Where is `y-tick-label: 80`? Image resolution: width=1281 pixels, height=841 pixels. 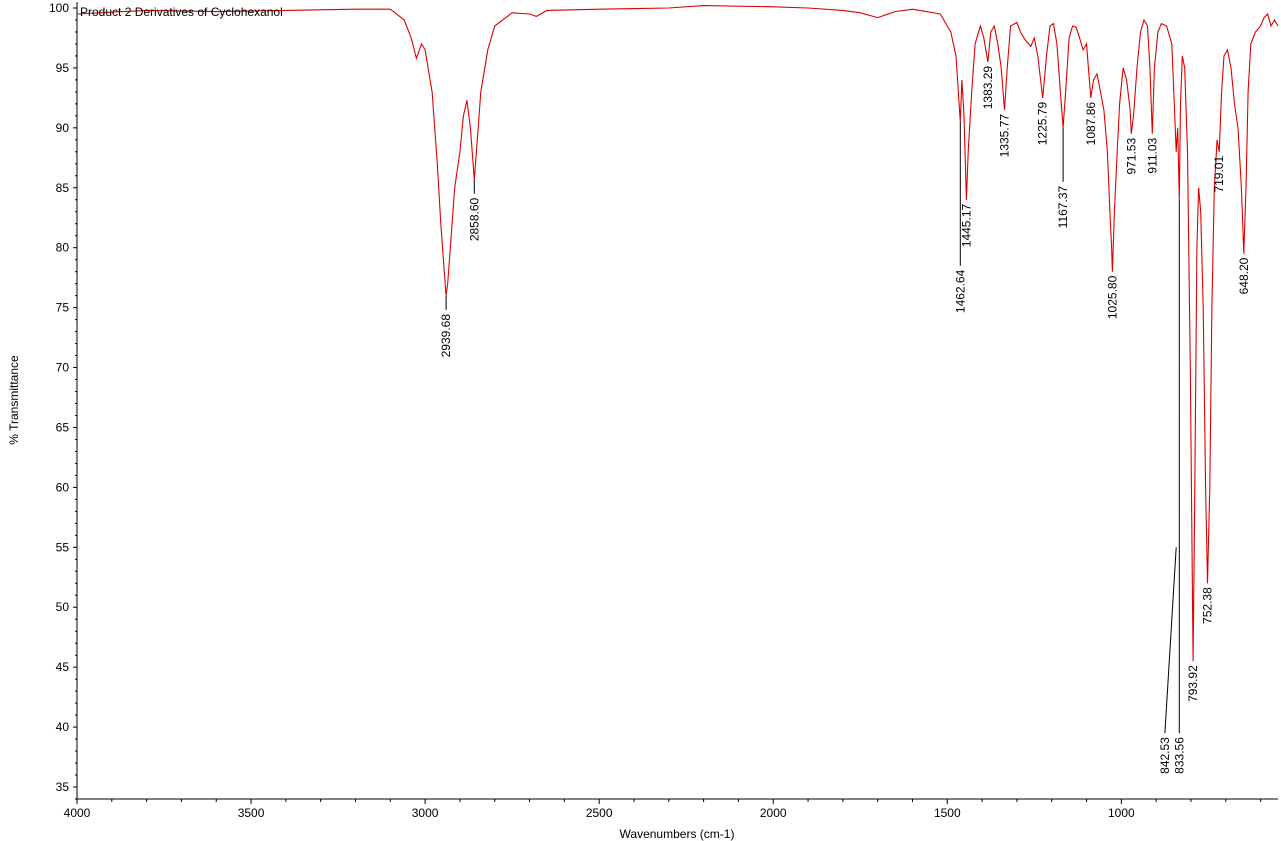 y-tick-label: 80 is located at coordinates (63, 248).